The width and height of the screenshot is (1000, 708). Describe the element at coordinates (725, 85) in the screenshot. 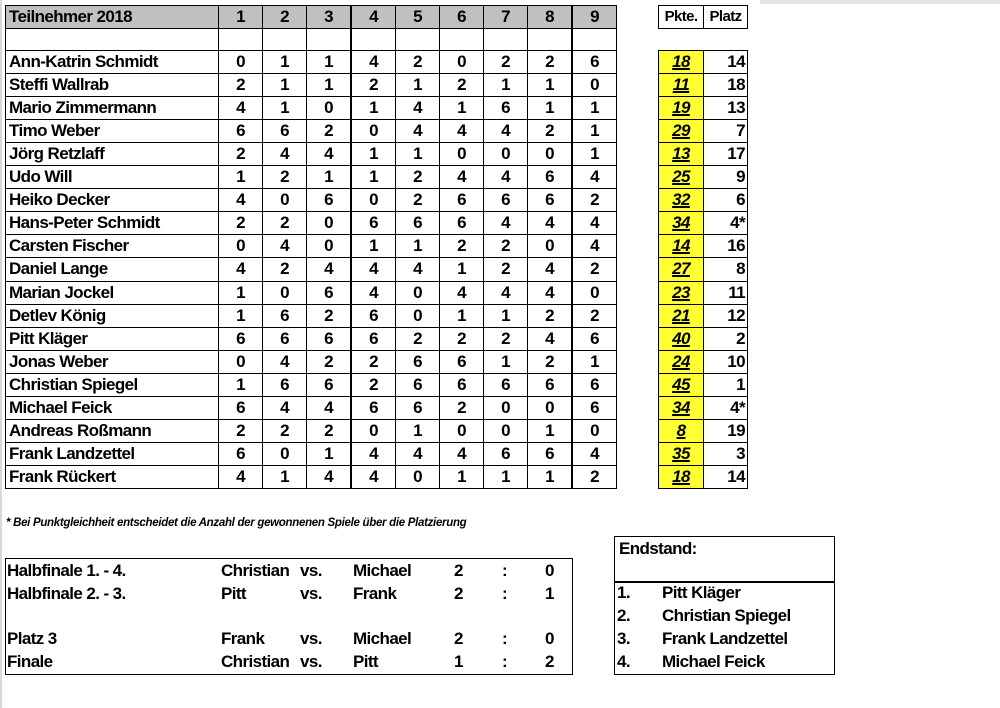

I see `place-cell: 18` at that location.